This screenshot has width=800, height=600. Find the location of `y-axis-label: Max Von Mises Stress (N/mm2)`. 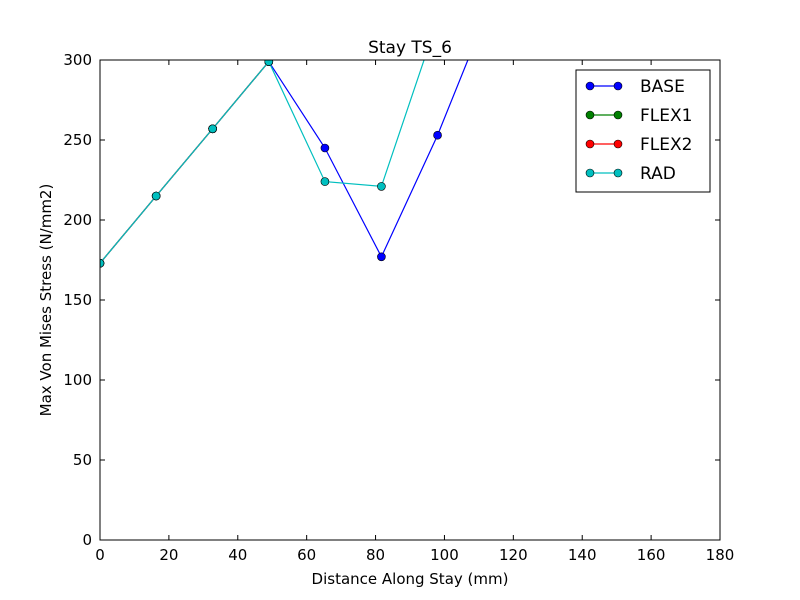

y-axis-label: Max Von Mises Stress (N/mm2) is located at coordinates (46, 300).